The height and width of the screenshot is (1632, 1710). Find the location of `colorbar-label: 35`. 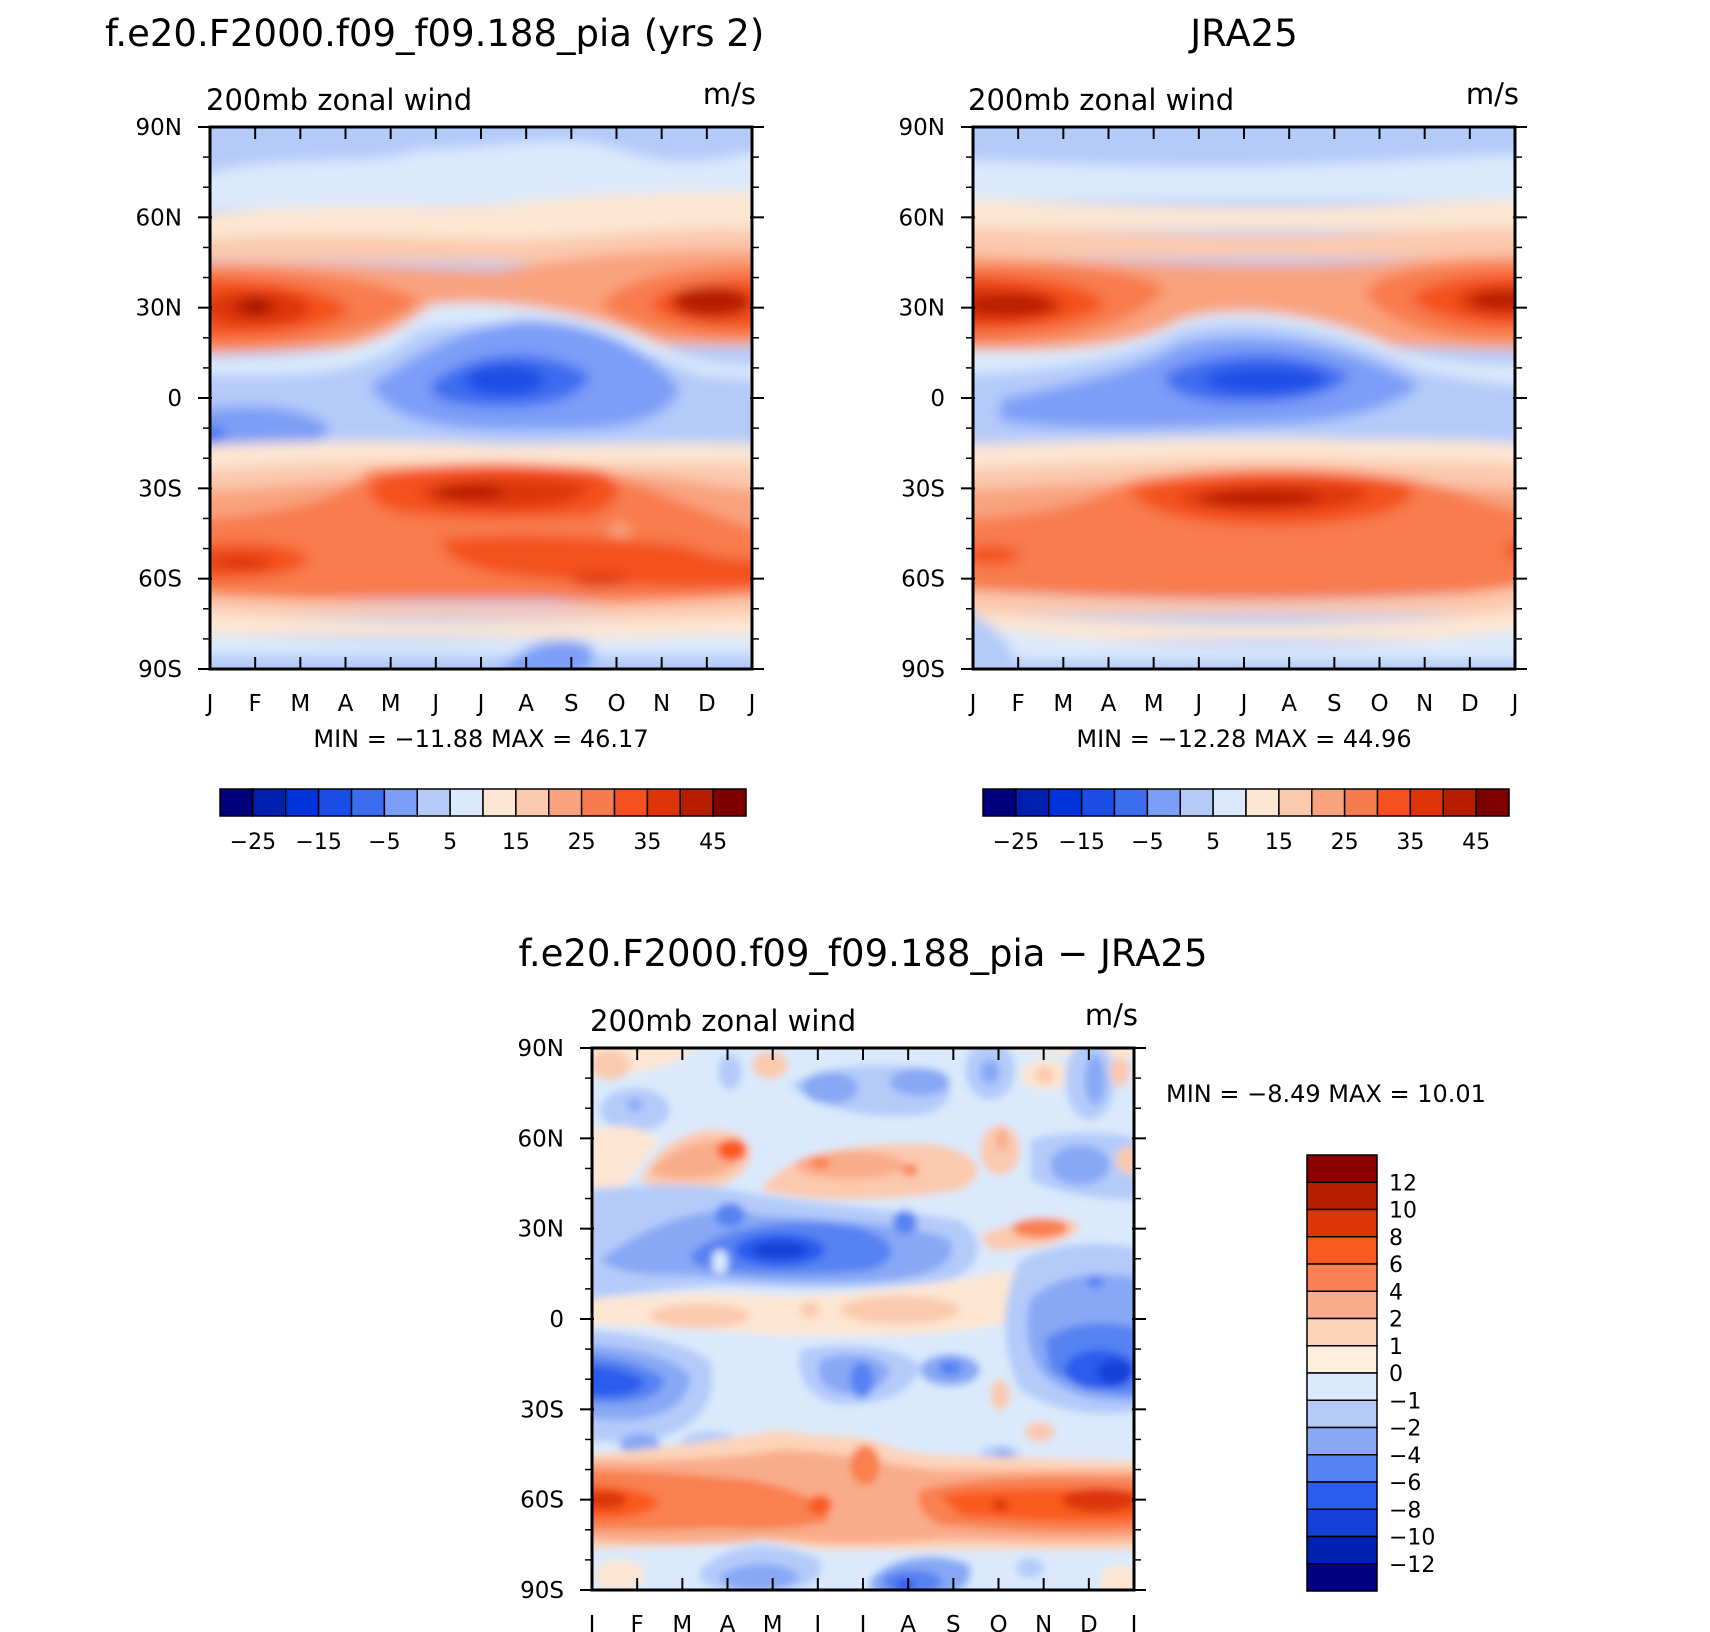

colorbar-label: 35 is located at coordinates (647, 842).